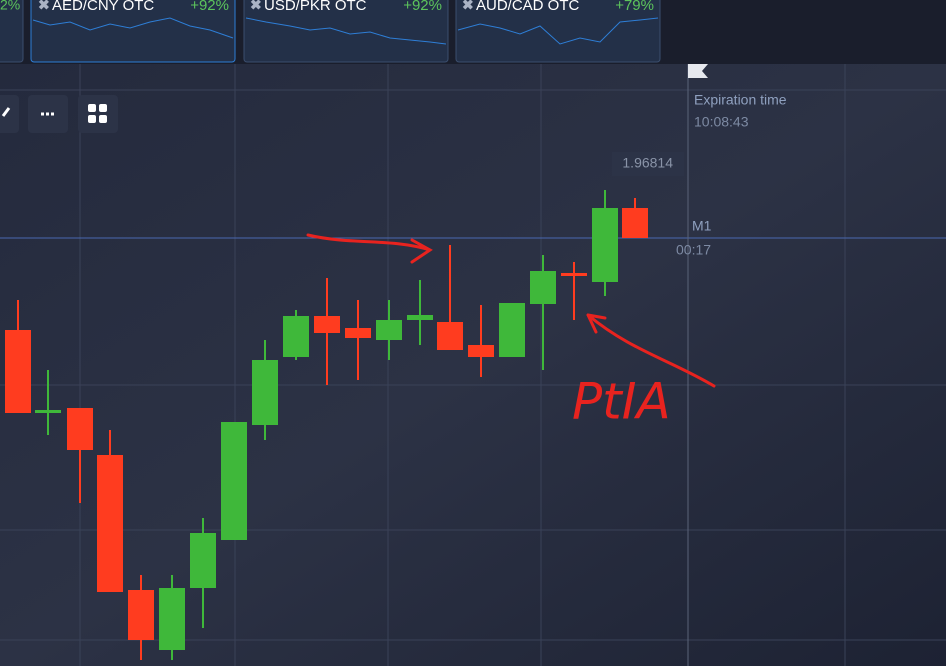 Image resolution: width=946 pixels, height=666 pixels. Describe the element at coordinates (6, 112) in the screenshot. I see `draw-icon` at that location.